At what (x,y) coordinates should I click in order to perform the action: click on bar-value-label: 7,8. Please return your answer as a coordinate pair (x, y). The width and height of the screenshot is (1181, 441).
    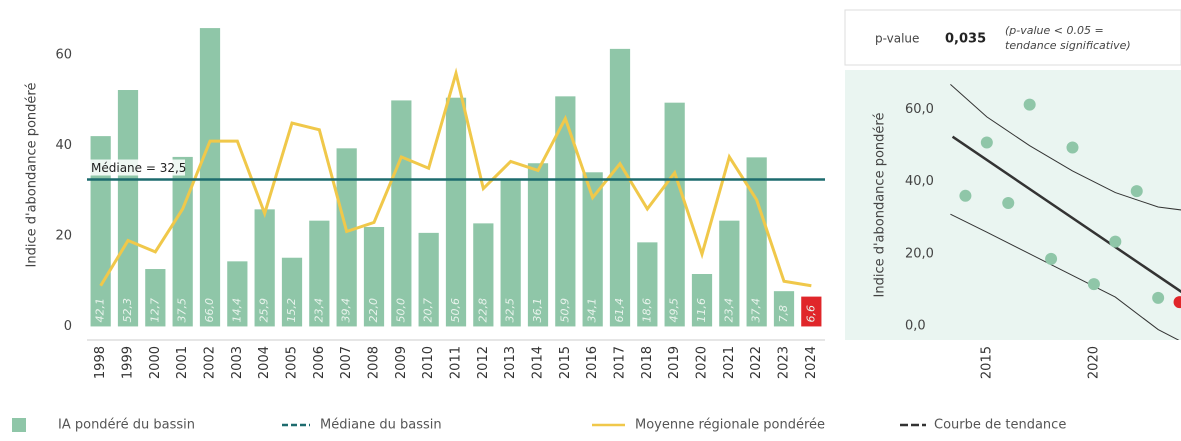
    Looking at the image, I should click on (783, 314).